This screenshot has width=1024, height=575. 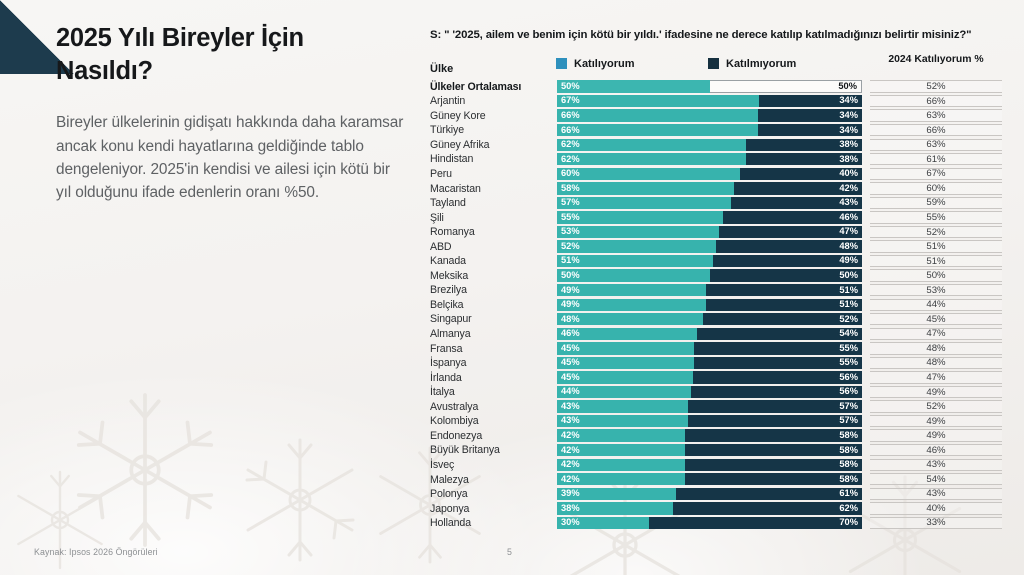 I want to click on row-country-label: Romanya, so click(x=452, y=232).